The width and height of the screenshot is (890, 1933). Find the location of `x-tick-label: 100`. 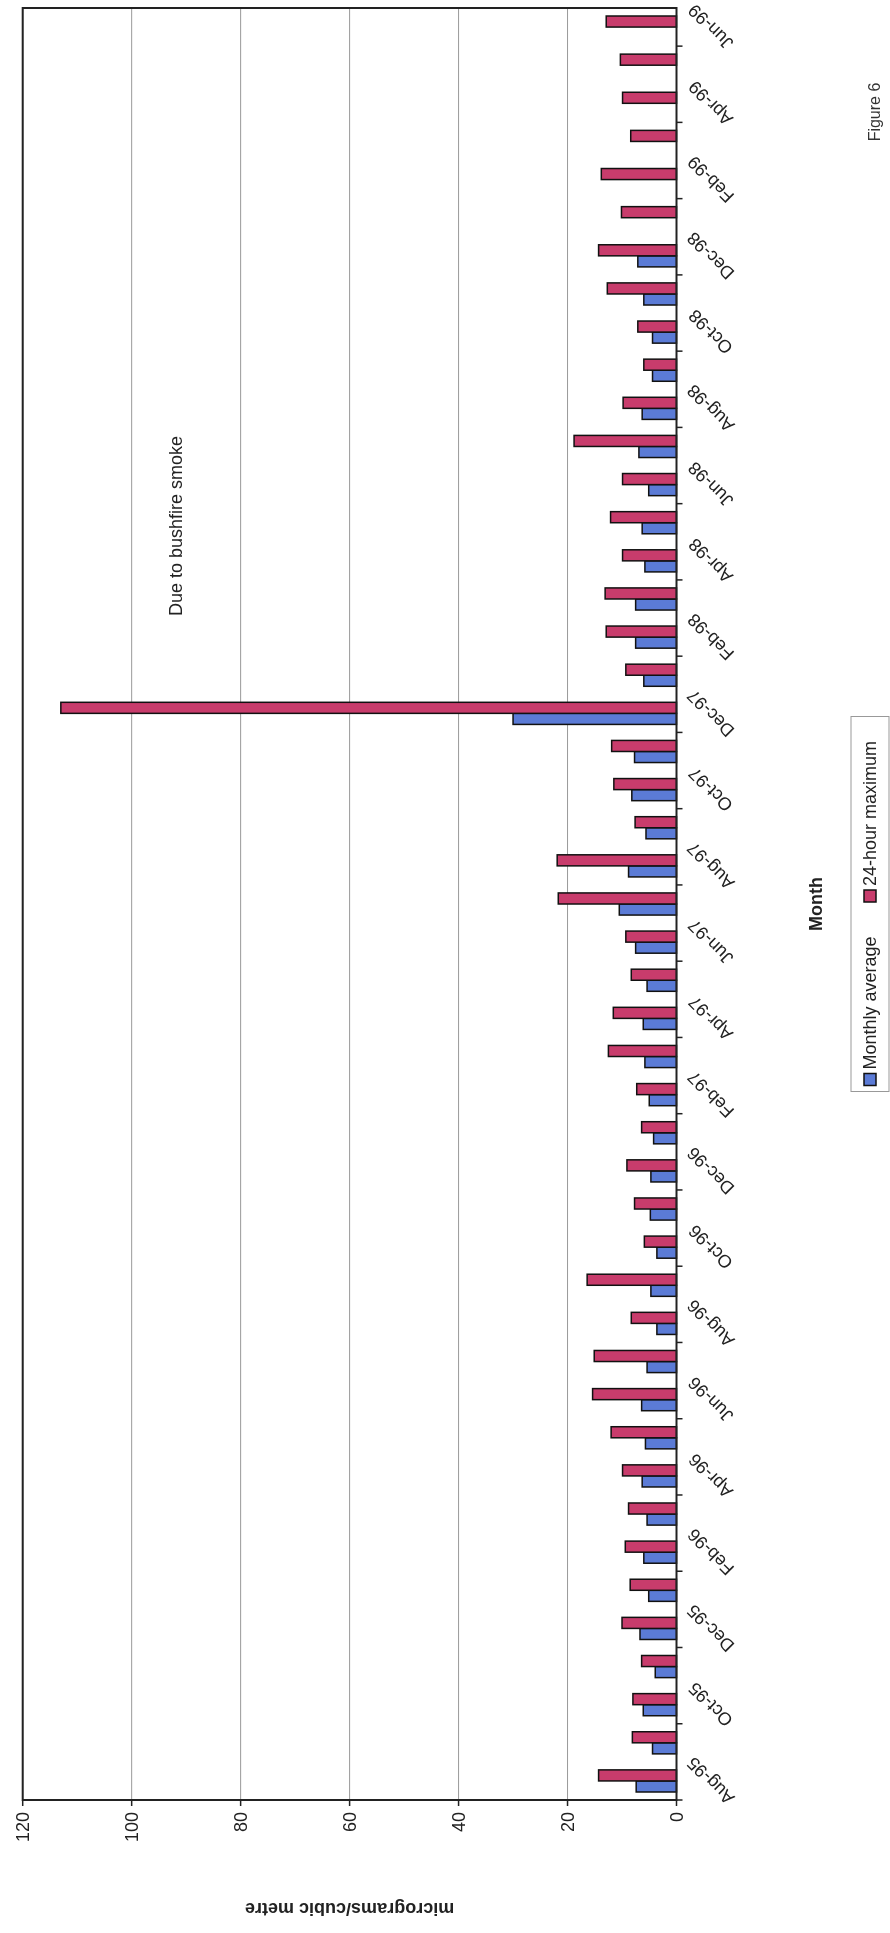

x-tick-label: 100 is located at coordinates (131, 1827).